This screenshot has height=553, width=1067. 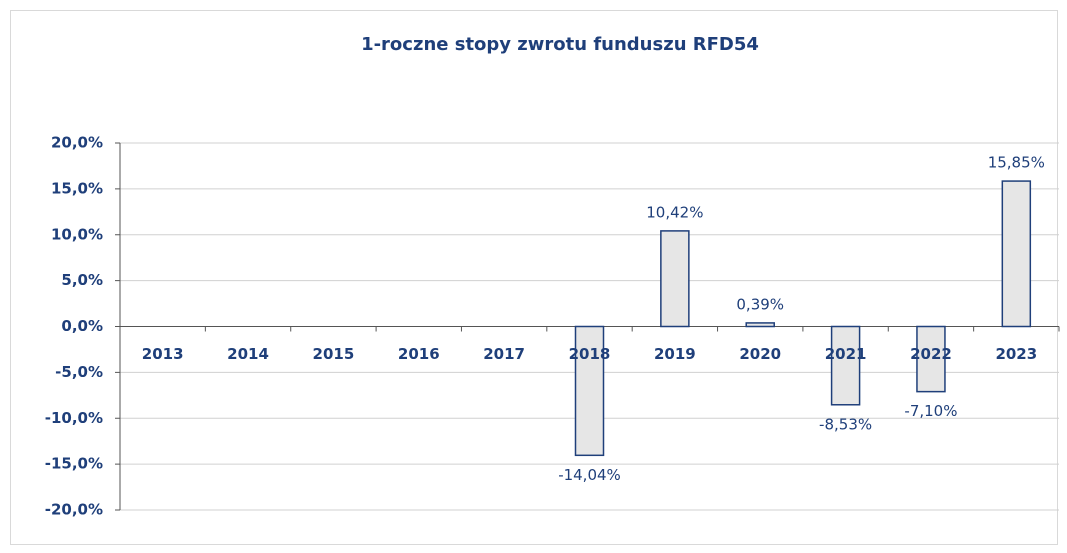 I want to click on x-tick-label: 2019, so click(x=675, y=354).